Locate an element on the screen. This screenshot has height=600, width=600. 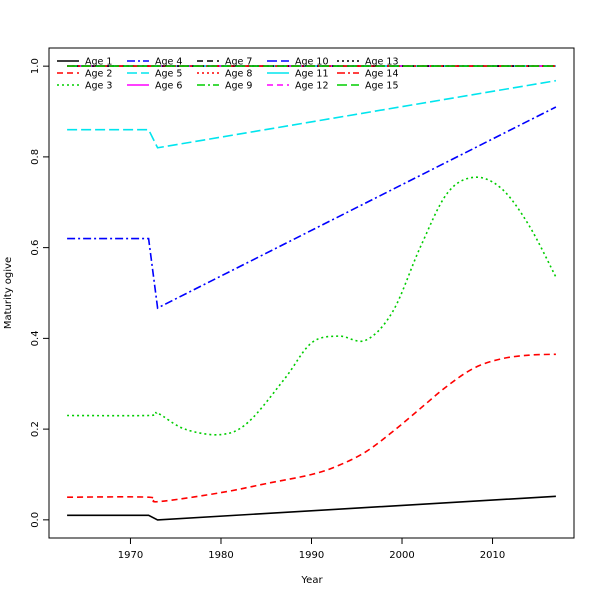
y-tick-label: 1.0 is located at coordinates (35, 66).